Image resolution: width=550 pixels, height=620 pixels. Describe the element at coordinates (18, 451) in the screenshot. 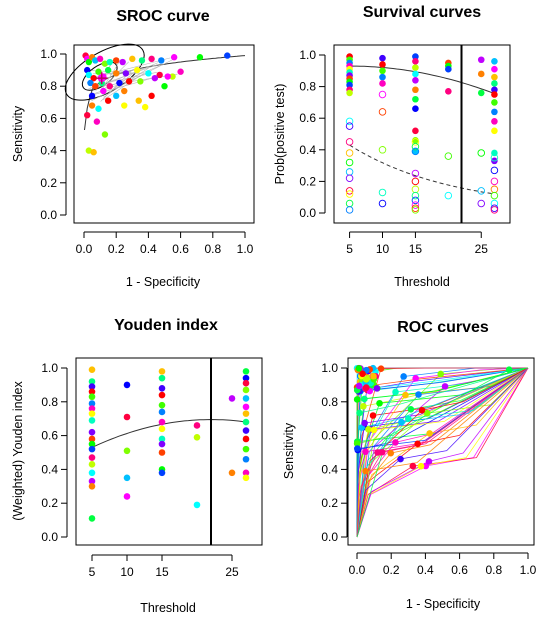

I see `youden-ylabel: (Weighted) Youden index` at that location.